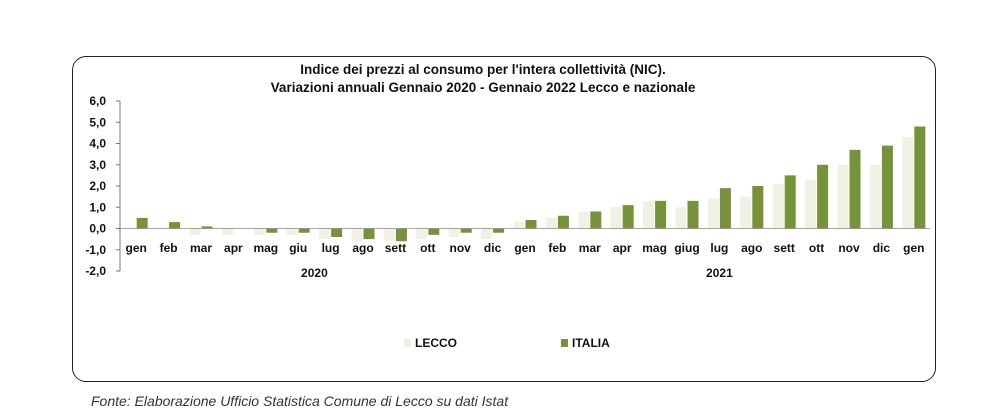 This screenshot has height=420, width=997. I want to click on x-tick-label: giu, so click(298, 248).